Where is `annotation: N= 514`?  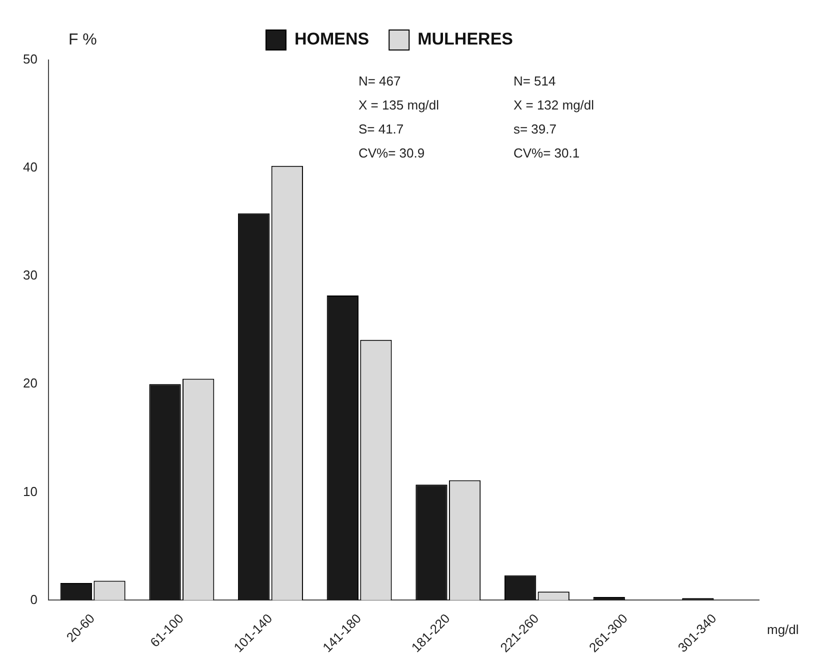
annotation: N= 514 is located at coordinates (534, 81).